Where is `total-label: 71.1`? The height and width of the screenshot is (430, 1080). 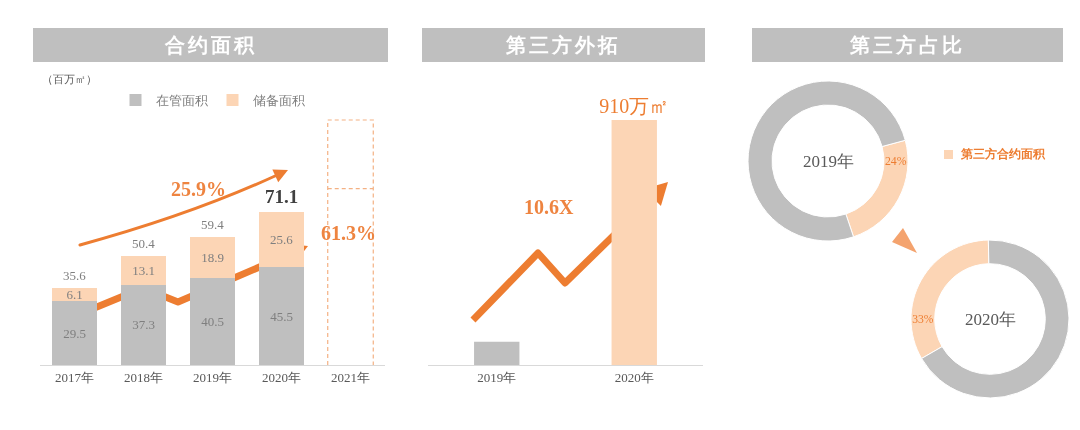 total-label: 71.1 is located at coordinates (282, 196).